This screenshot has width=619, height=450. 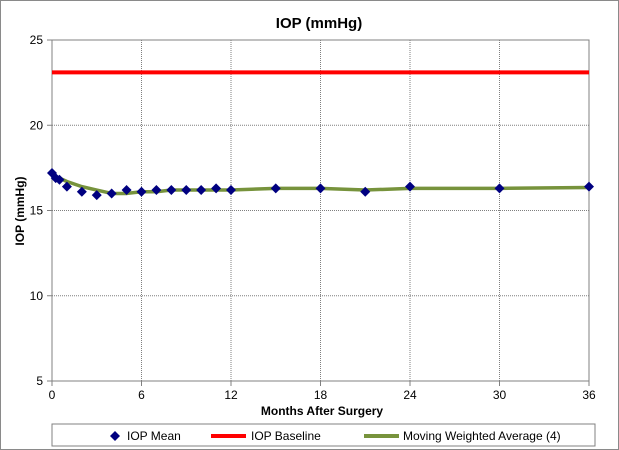 What do you see at coordinates (500, 395) in the screenshot?
I see `x-tick-label: 30` at bounding box center [500, 395].